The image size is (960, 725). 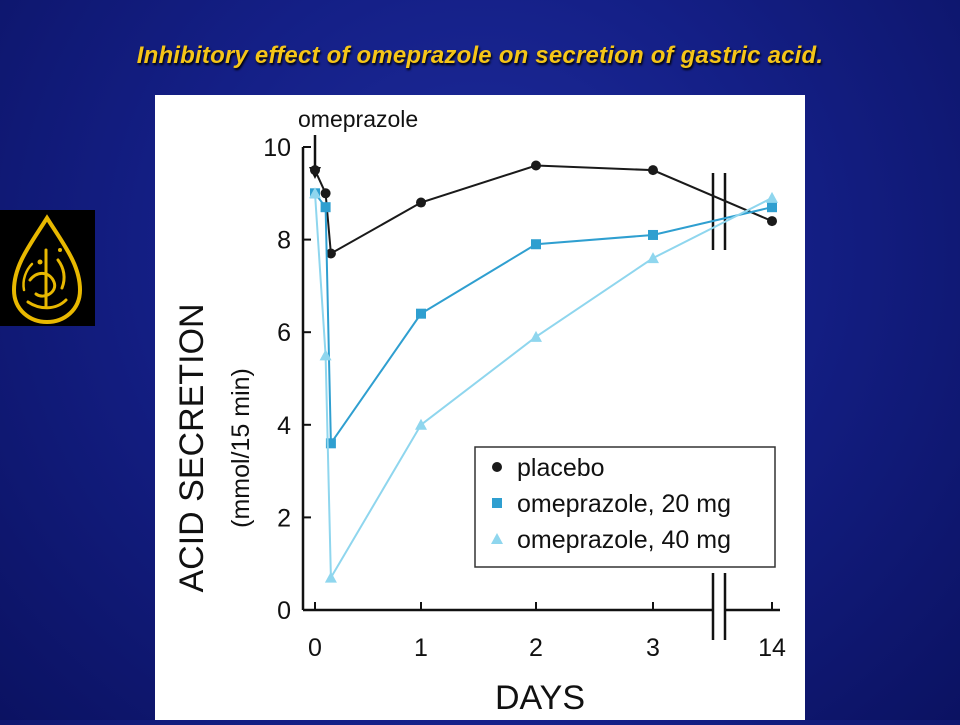 I want to click on calligraphy-logo, so click(x=47, y=268).